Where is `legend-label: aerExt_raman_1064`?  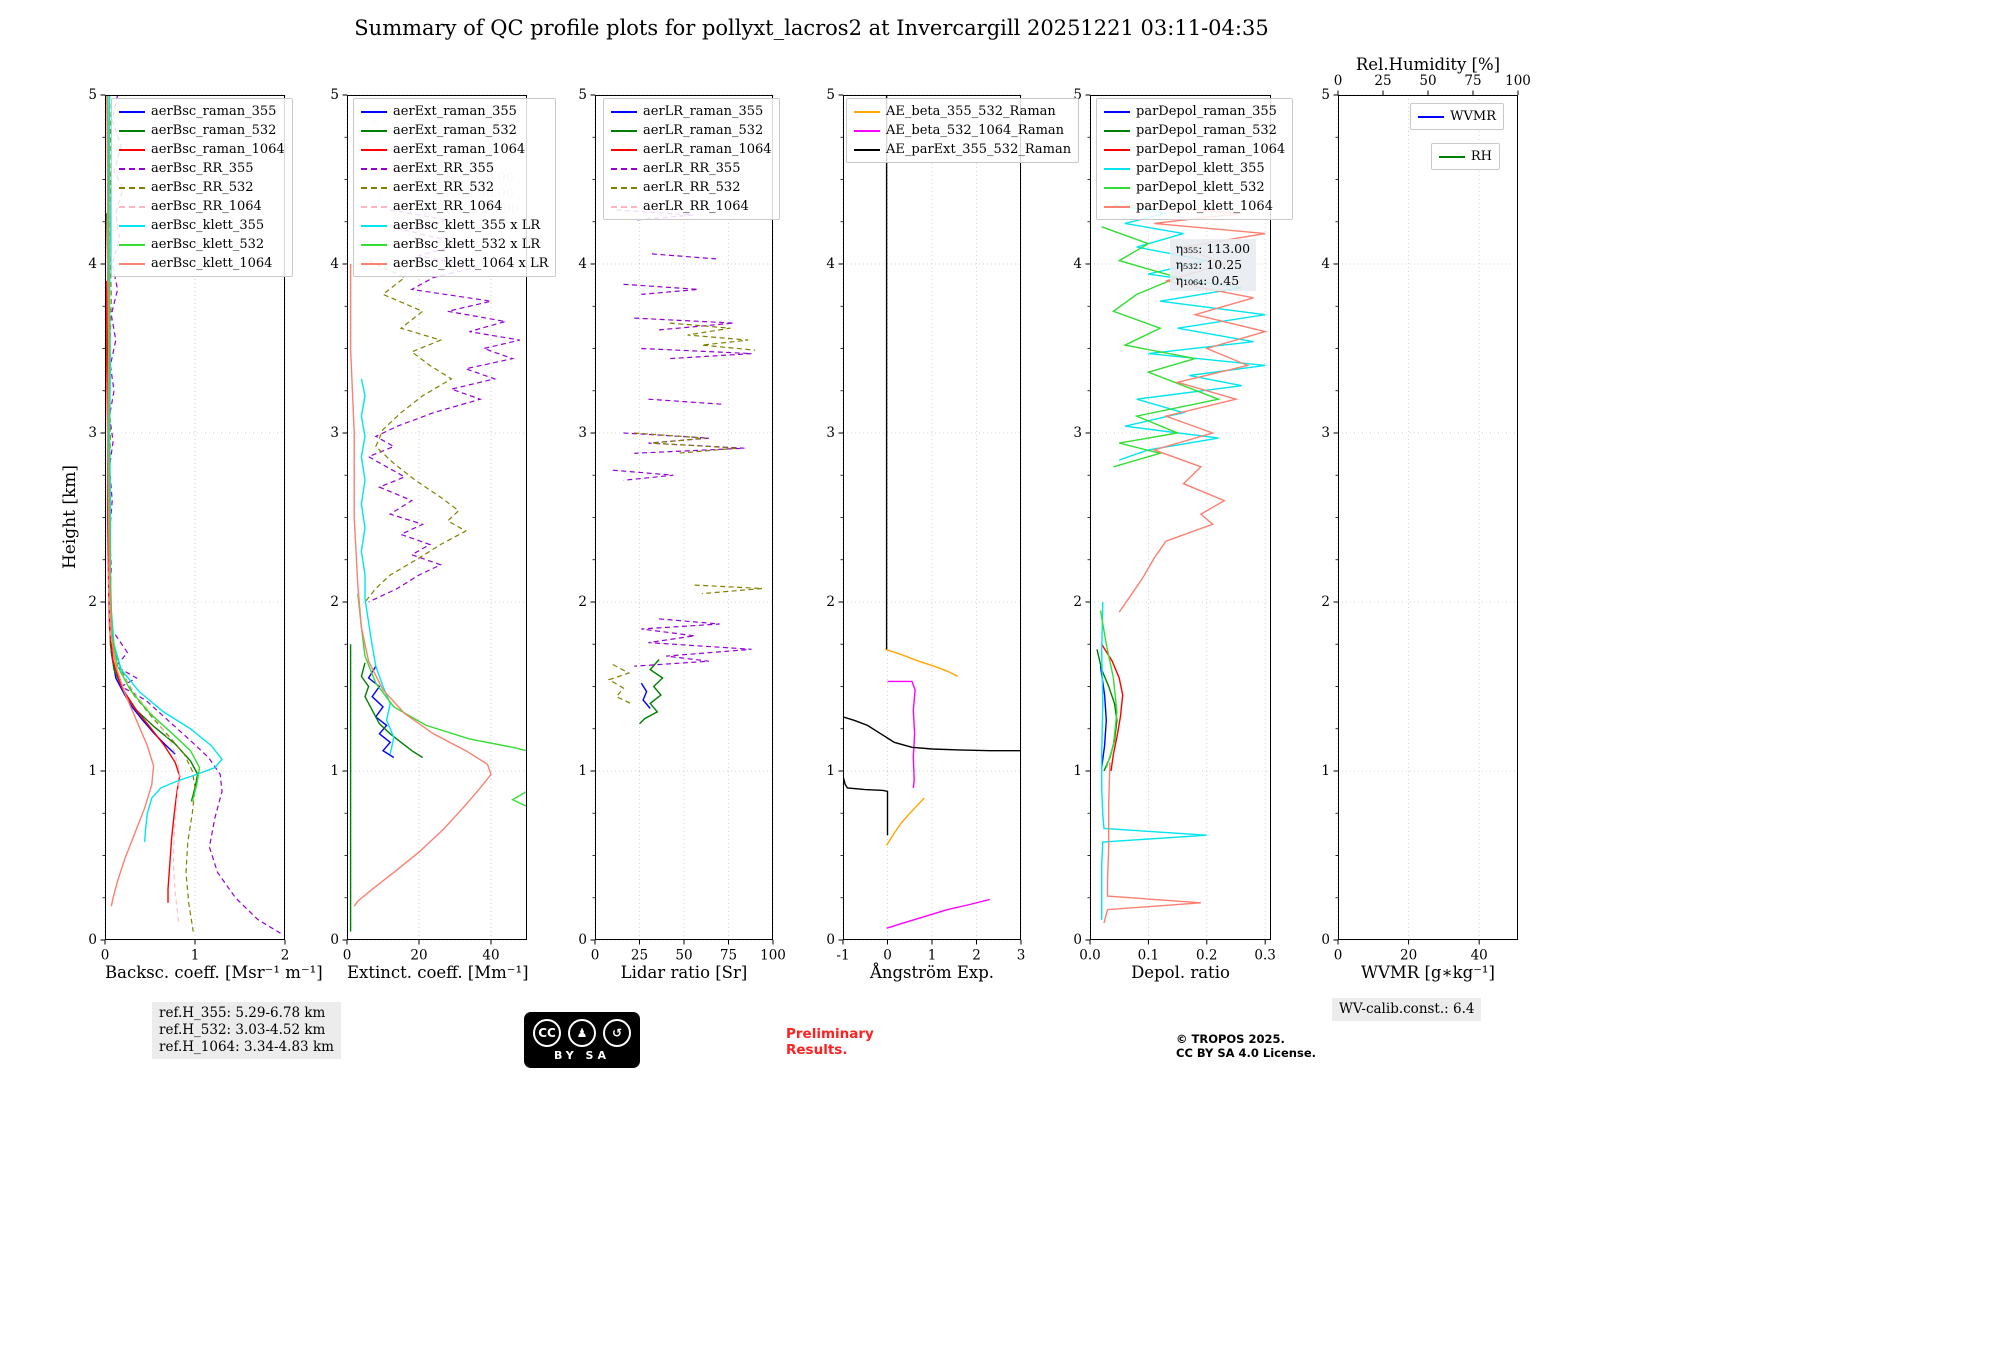
legend-label: aerExt_raman_1064 is located at coordinates (459, 149).